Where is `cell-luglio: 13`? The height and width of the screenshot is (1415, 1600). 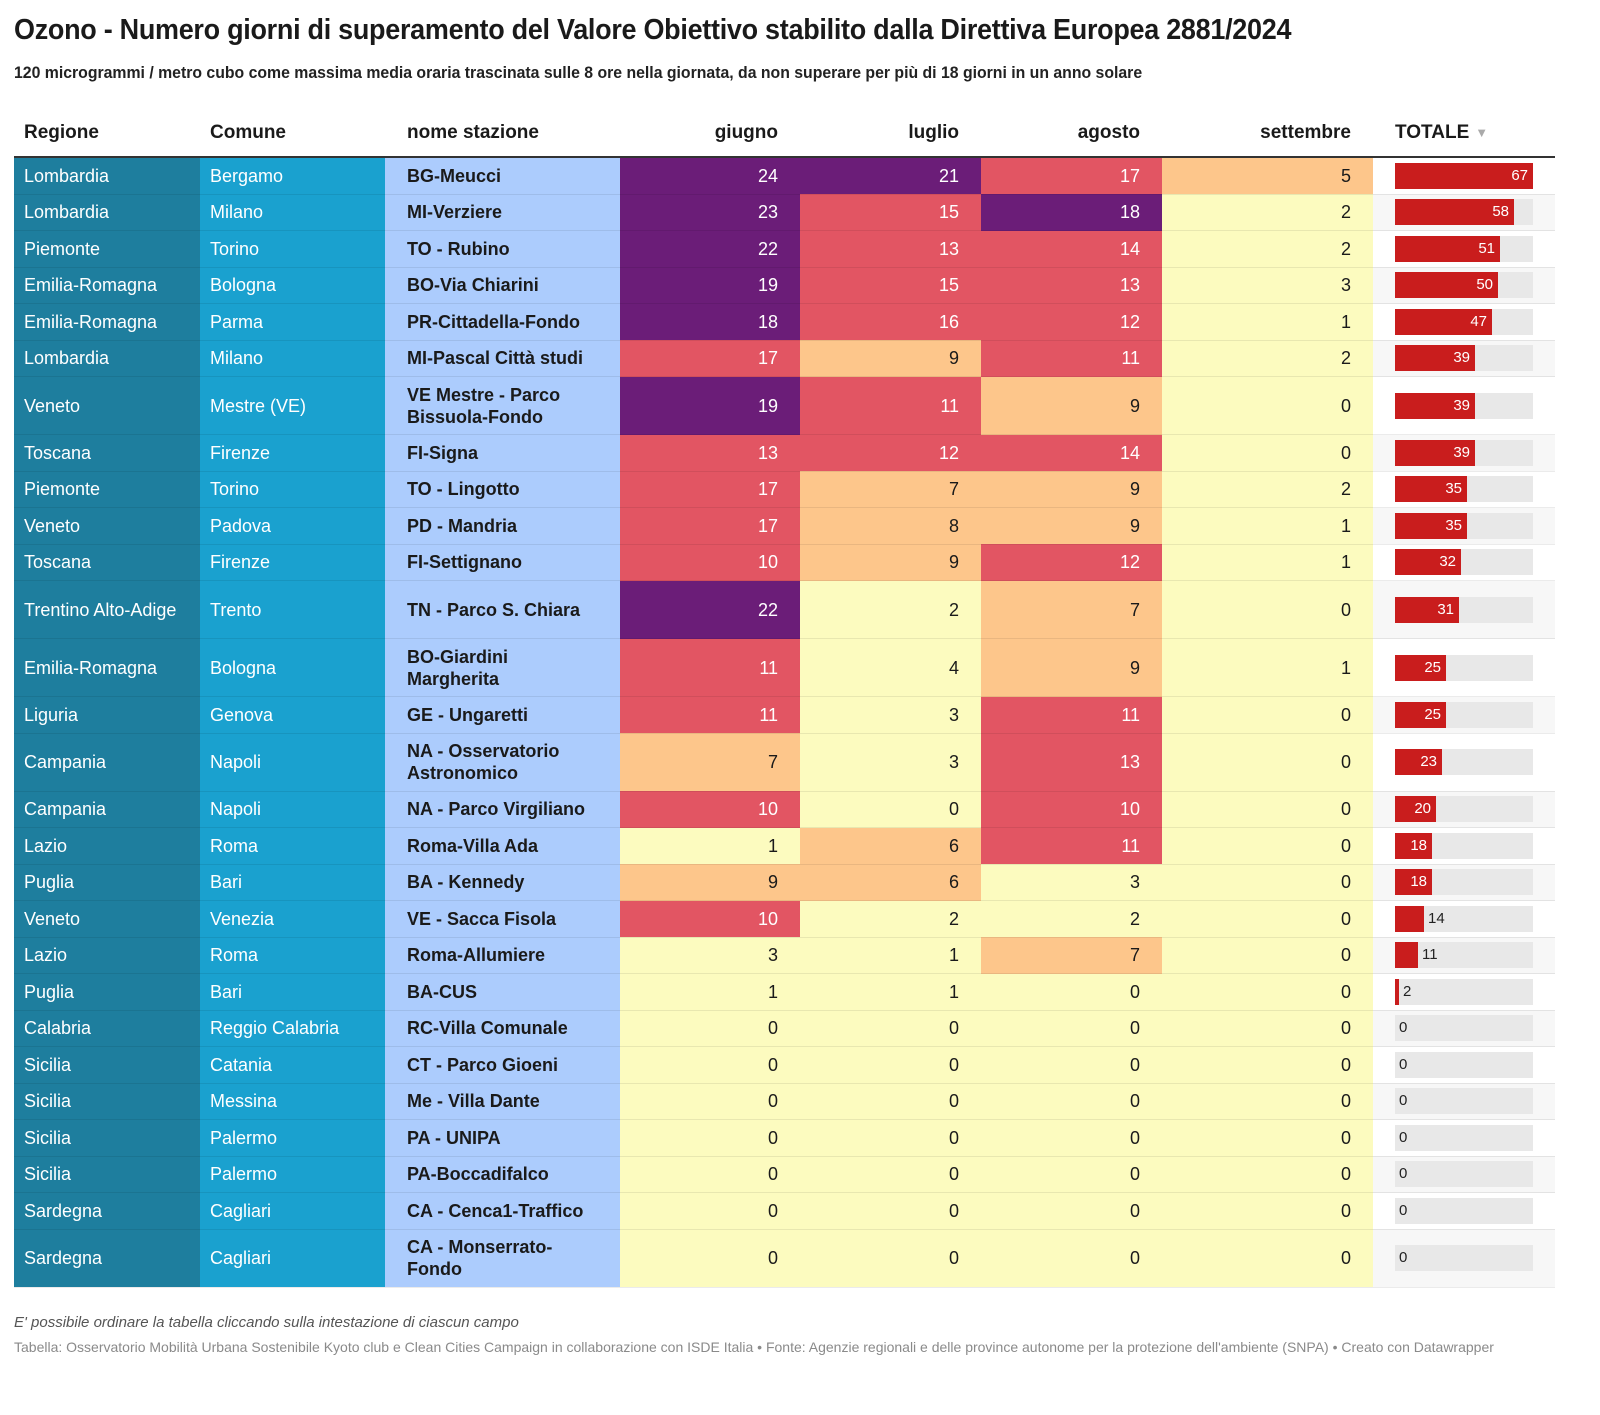 cell-luglio: 13 is located at coordinates (890, 249).